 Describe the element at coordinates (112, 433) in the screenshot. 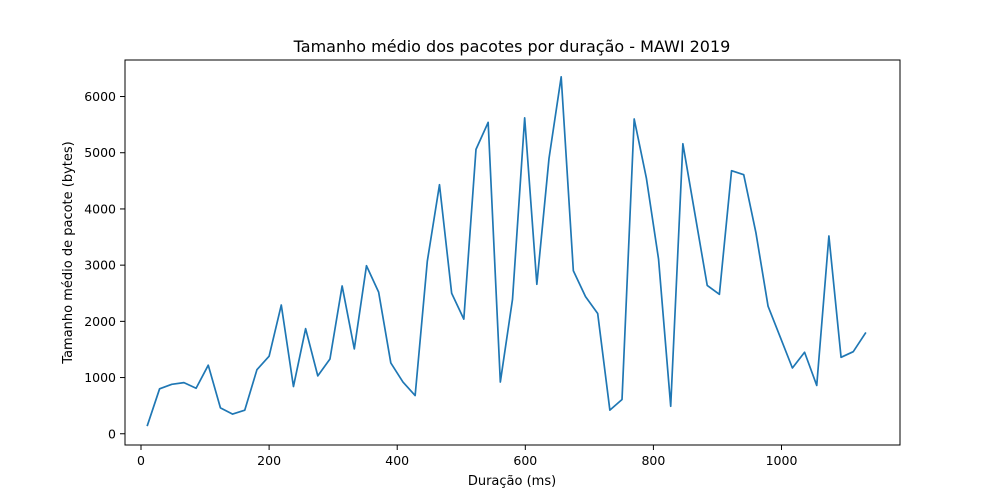

I see `y-tick-label: 0` at that location.